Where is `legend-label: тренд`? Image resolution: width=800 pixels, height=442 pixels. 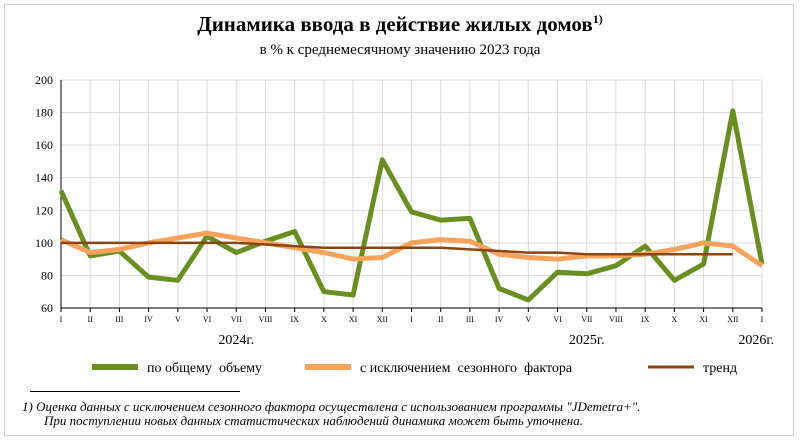 legend-label: тренд is located at coordinates (720, 368).